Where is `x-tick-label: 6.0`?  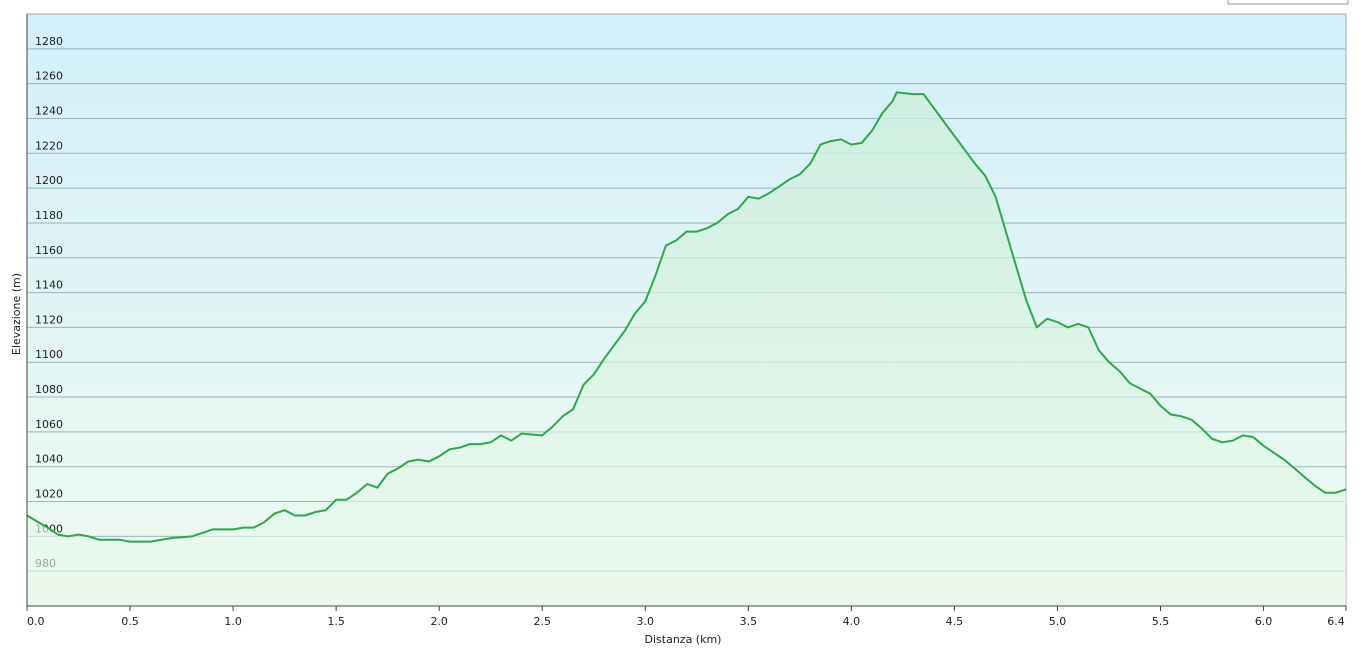
x-tick-label: 6.0 is located at coordinates (1264, 621).